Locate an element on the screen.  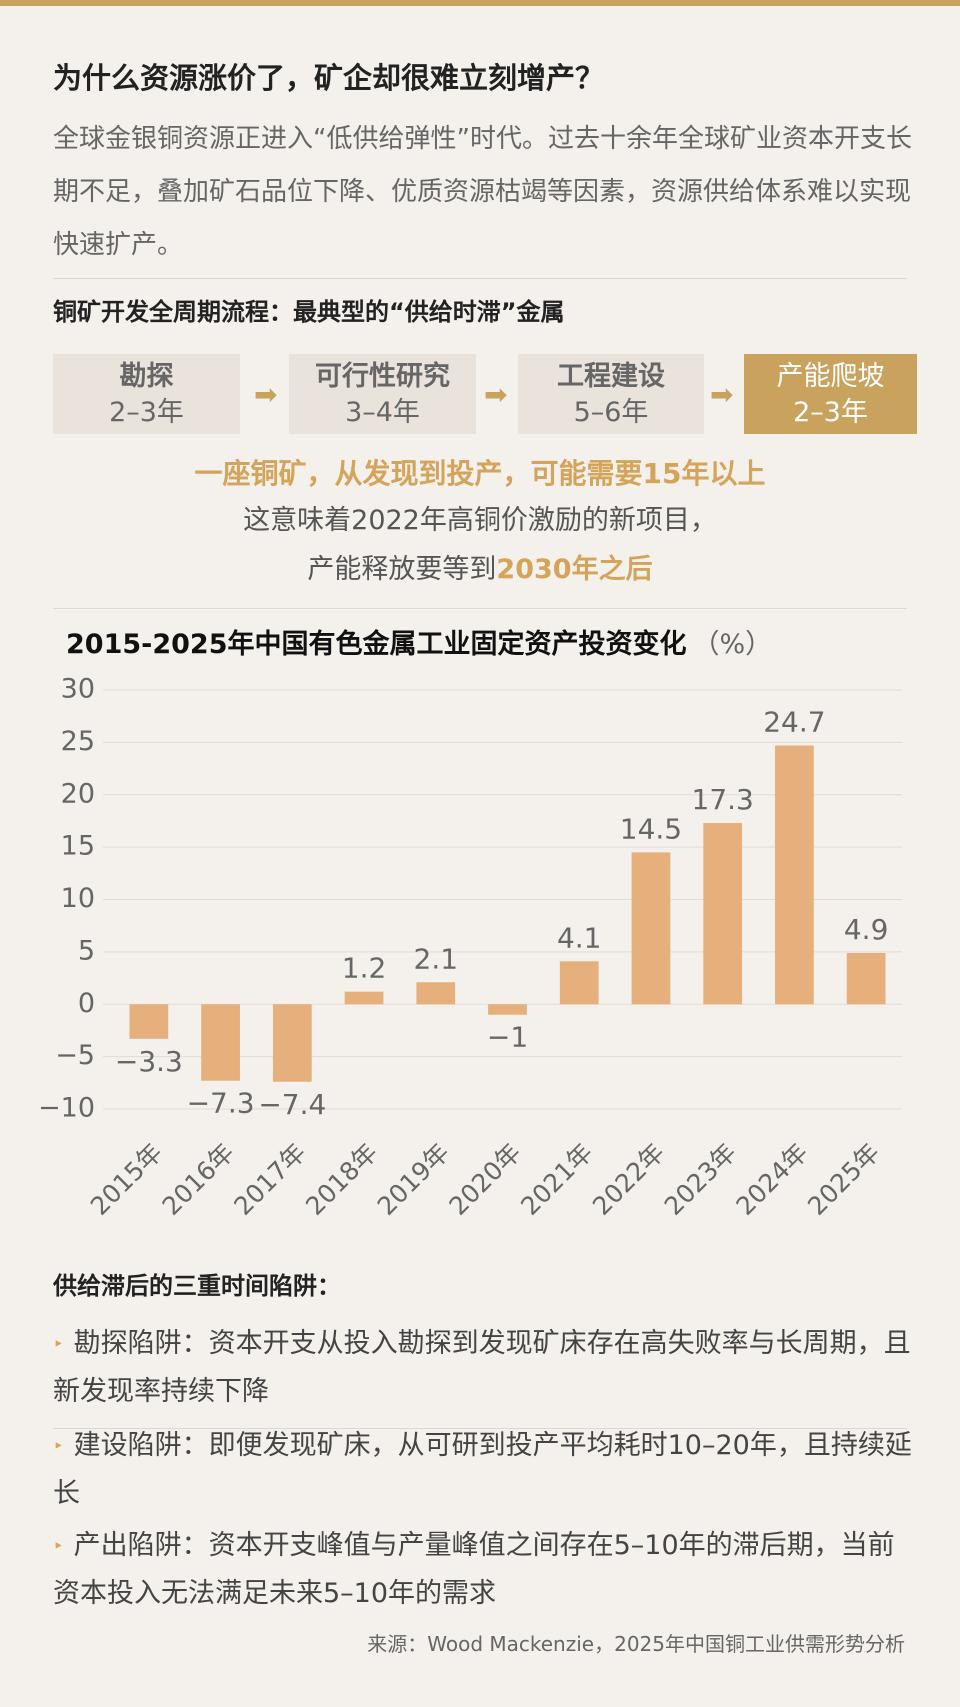
note-text: 产能释放要等到 is located at coordinates (402, 569).